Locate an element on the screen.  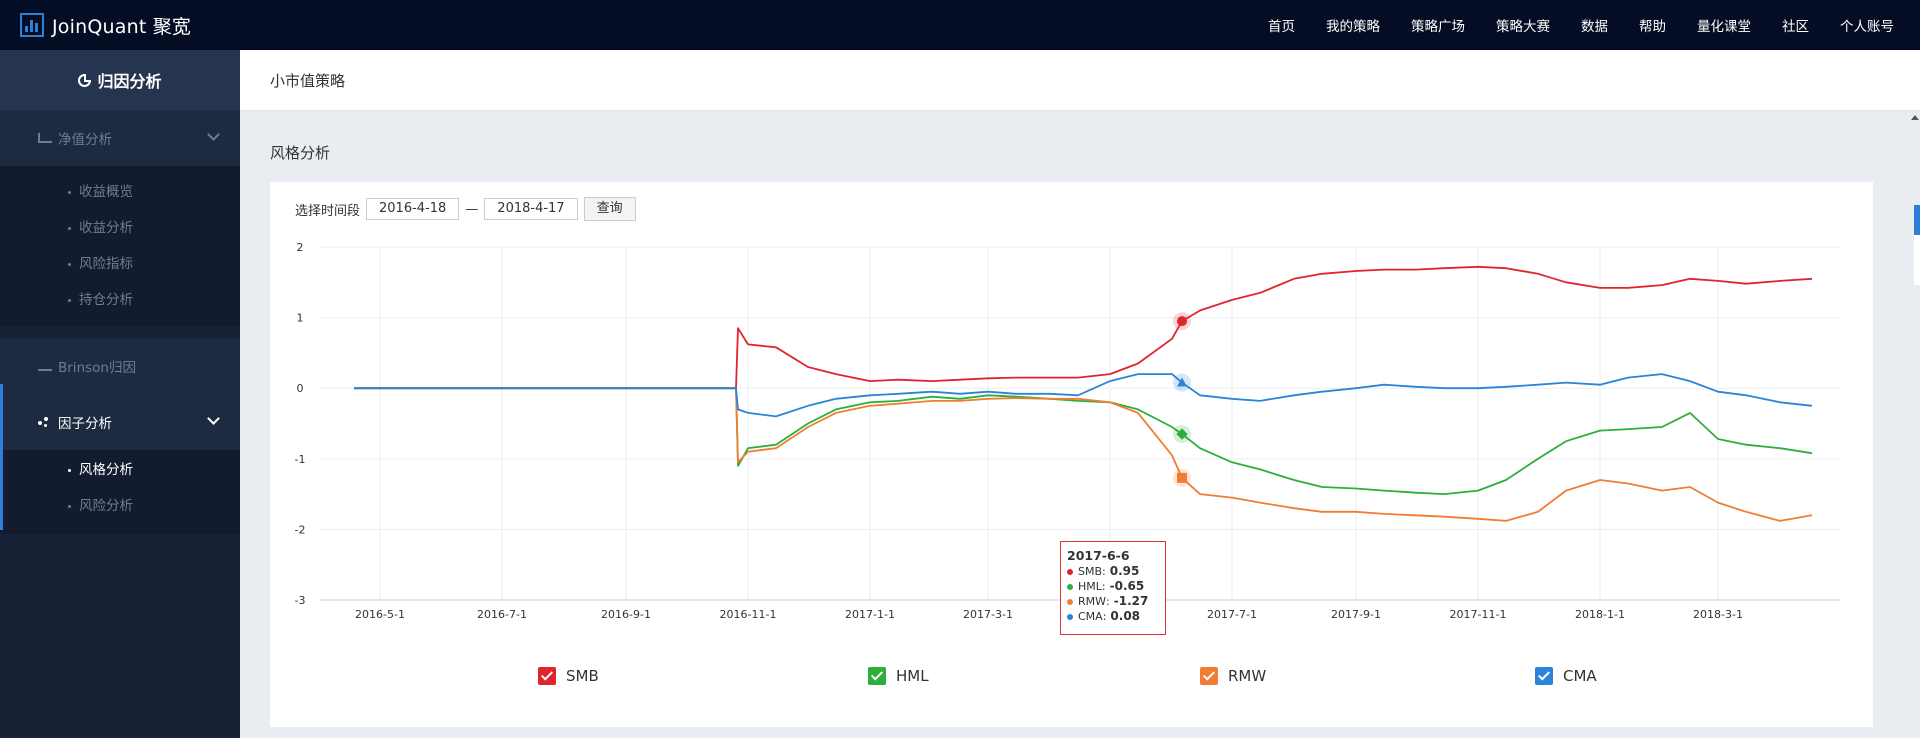
nav-item-my-strategies: 我的策略 is located at coordinates (1353, 27).